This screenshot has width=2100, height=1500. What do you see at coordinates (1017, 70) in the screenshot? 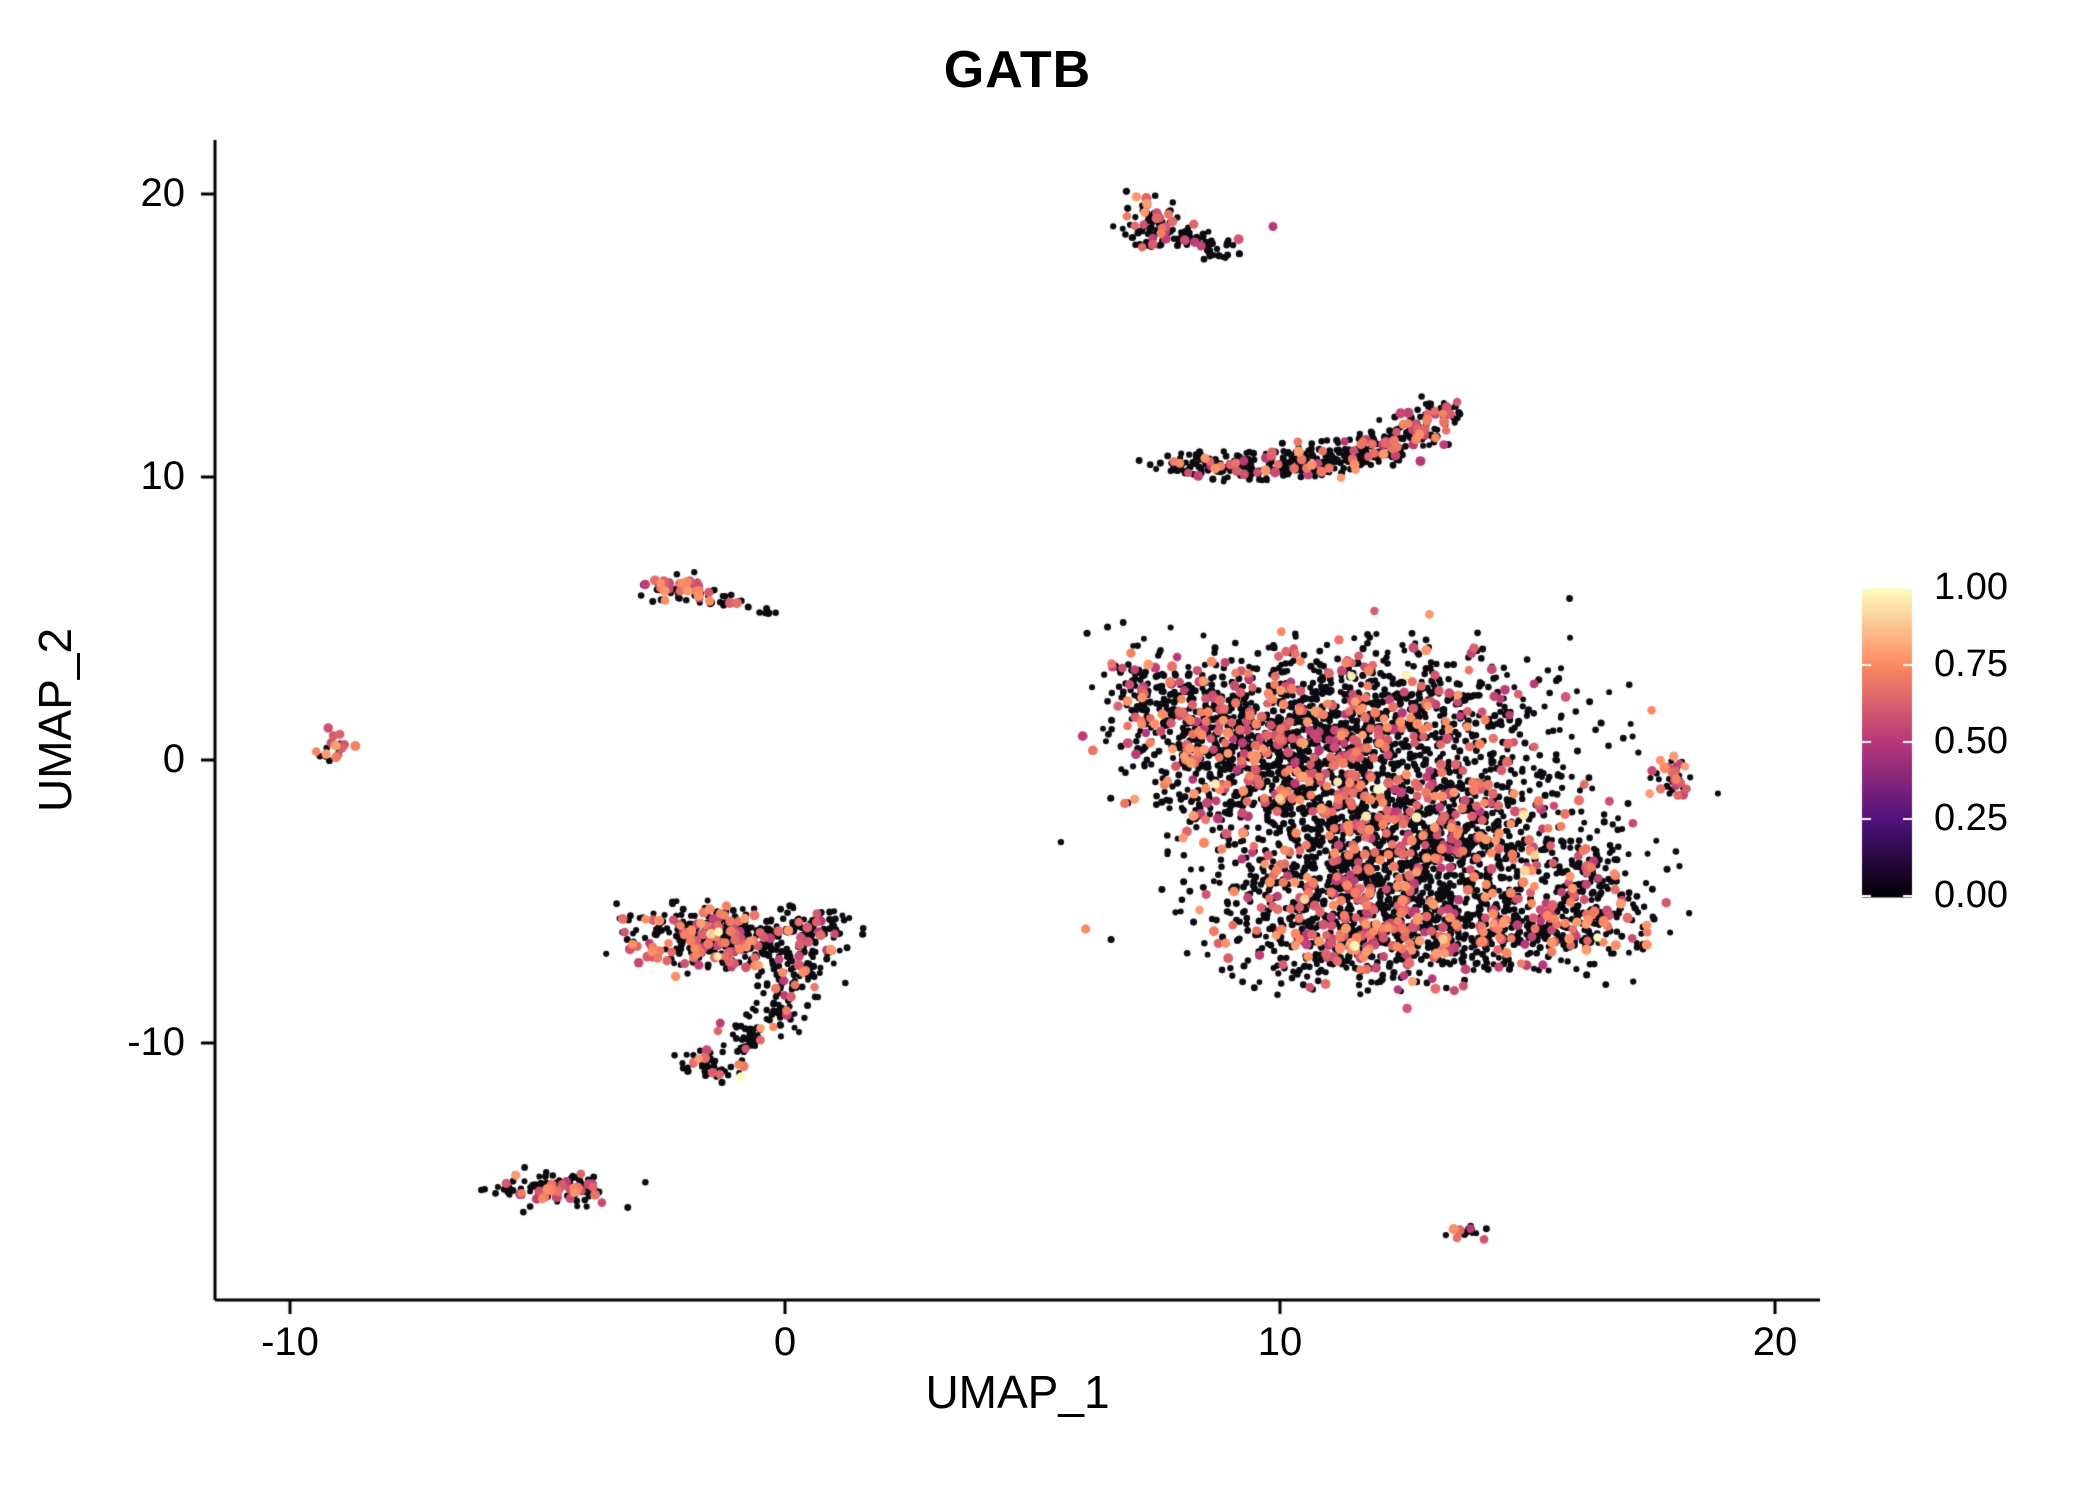
I see `plot-title: GATB` at bounding box center [1017, 70].